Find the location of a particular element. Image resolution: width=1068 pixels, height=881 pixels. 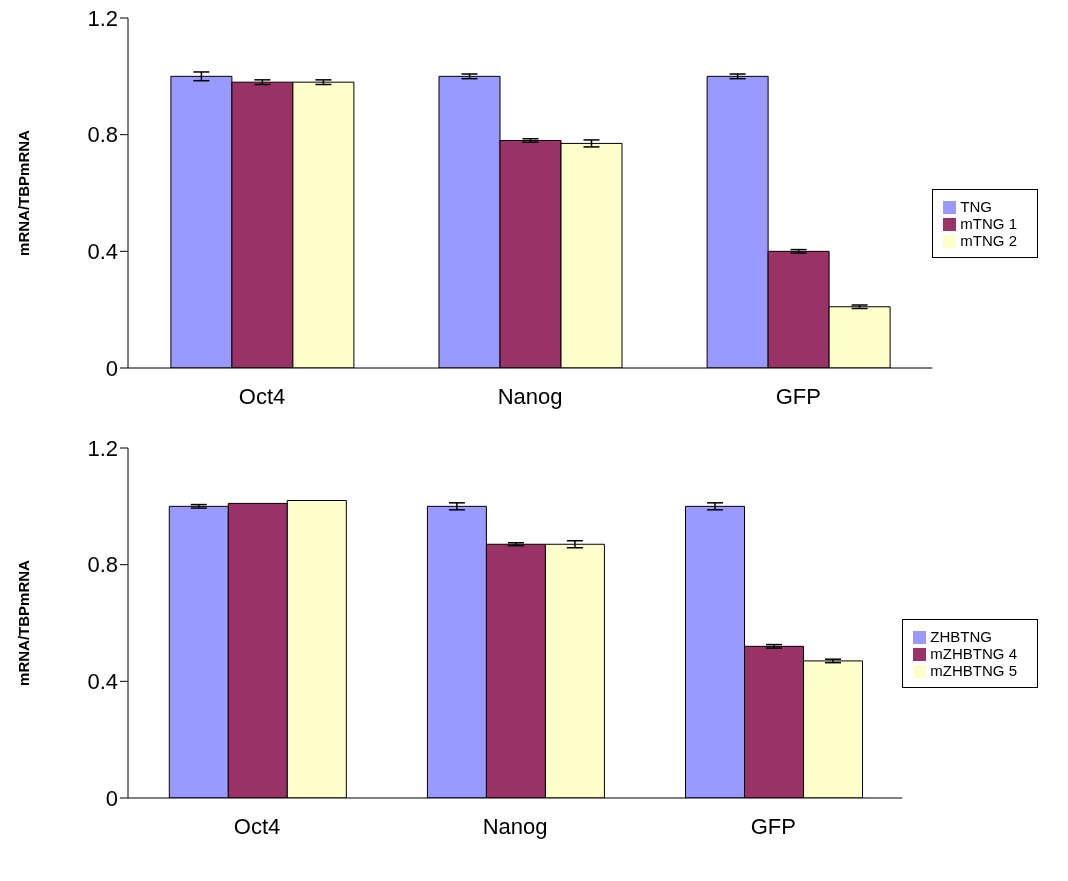

legend-label: mTNG 2 is located at coordinates (988, 240).